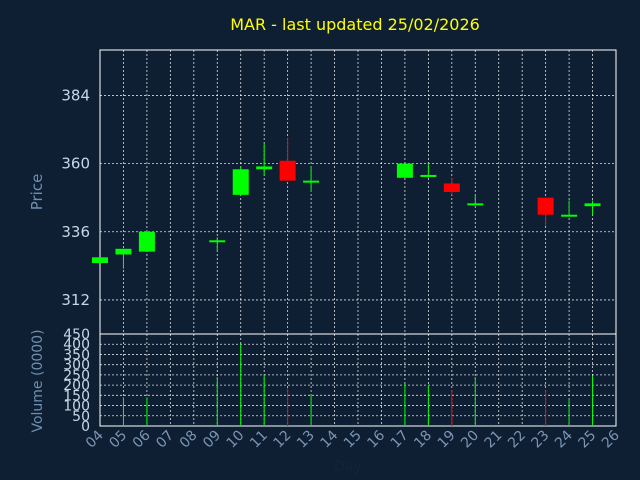 The width and height of the screenshot is (640, 480). Describe the element at coordinates (189, 440) in the screenshot. I see `x-tick-label: 08` at that location.